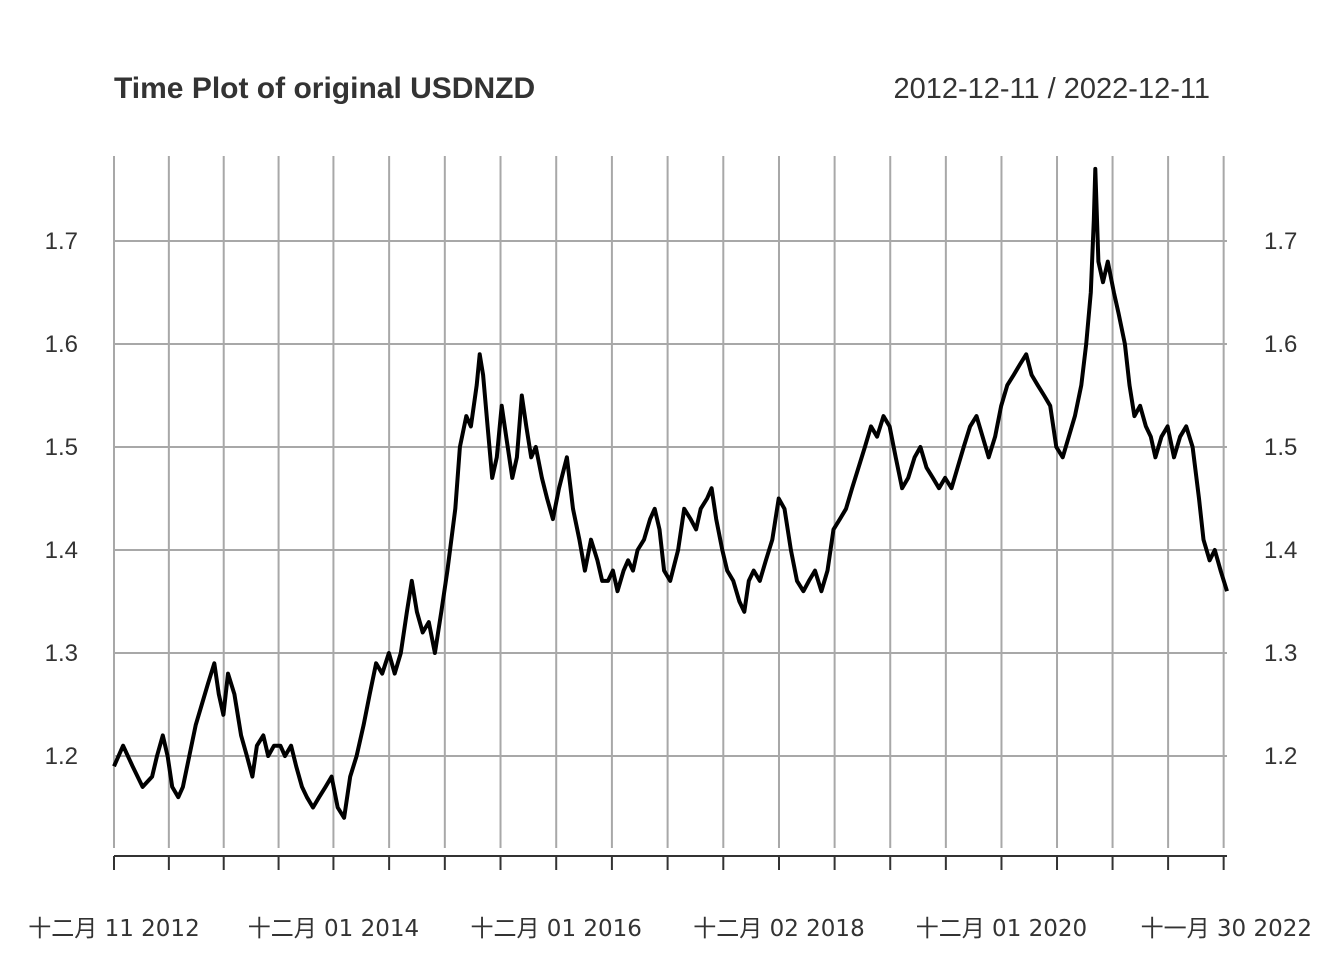 This screenshot has height=960, width=1344. What do you see at coordinates (1280, 447) in the screenshot?
I see `y-tick-label-right: 1.5` at bounding box center [1280, 447].